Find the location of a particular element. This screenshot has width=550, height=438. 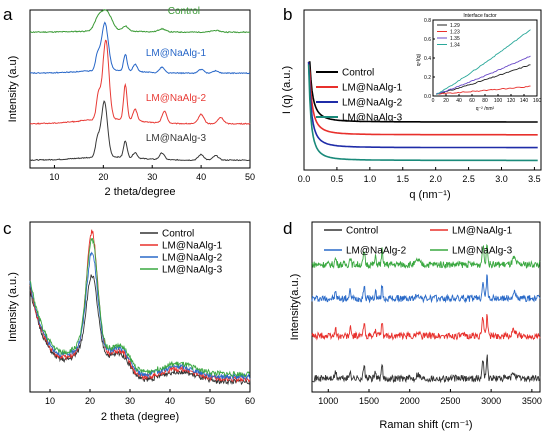

panel-b-xtick-label: 3.0 is located at coordinates (501, 179).